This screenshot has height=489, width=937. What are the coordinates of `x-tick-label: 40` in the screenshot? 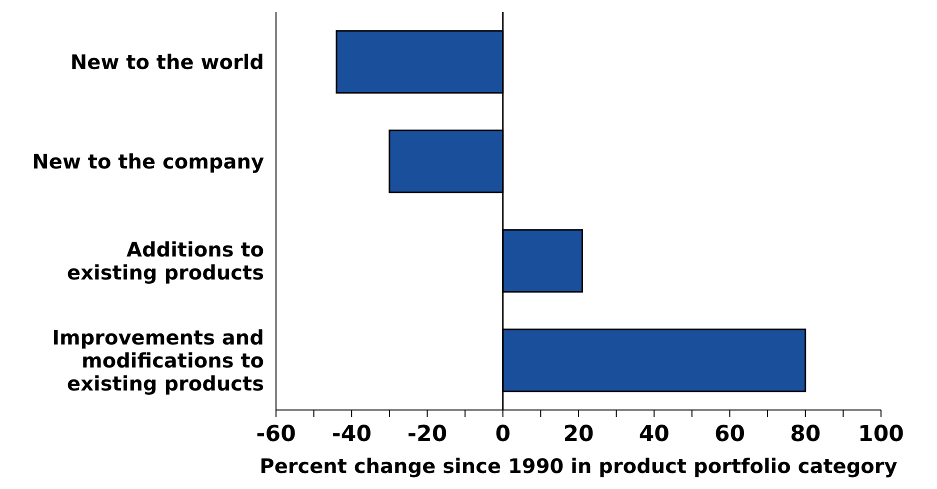 It's located at (654, 434).